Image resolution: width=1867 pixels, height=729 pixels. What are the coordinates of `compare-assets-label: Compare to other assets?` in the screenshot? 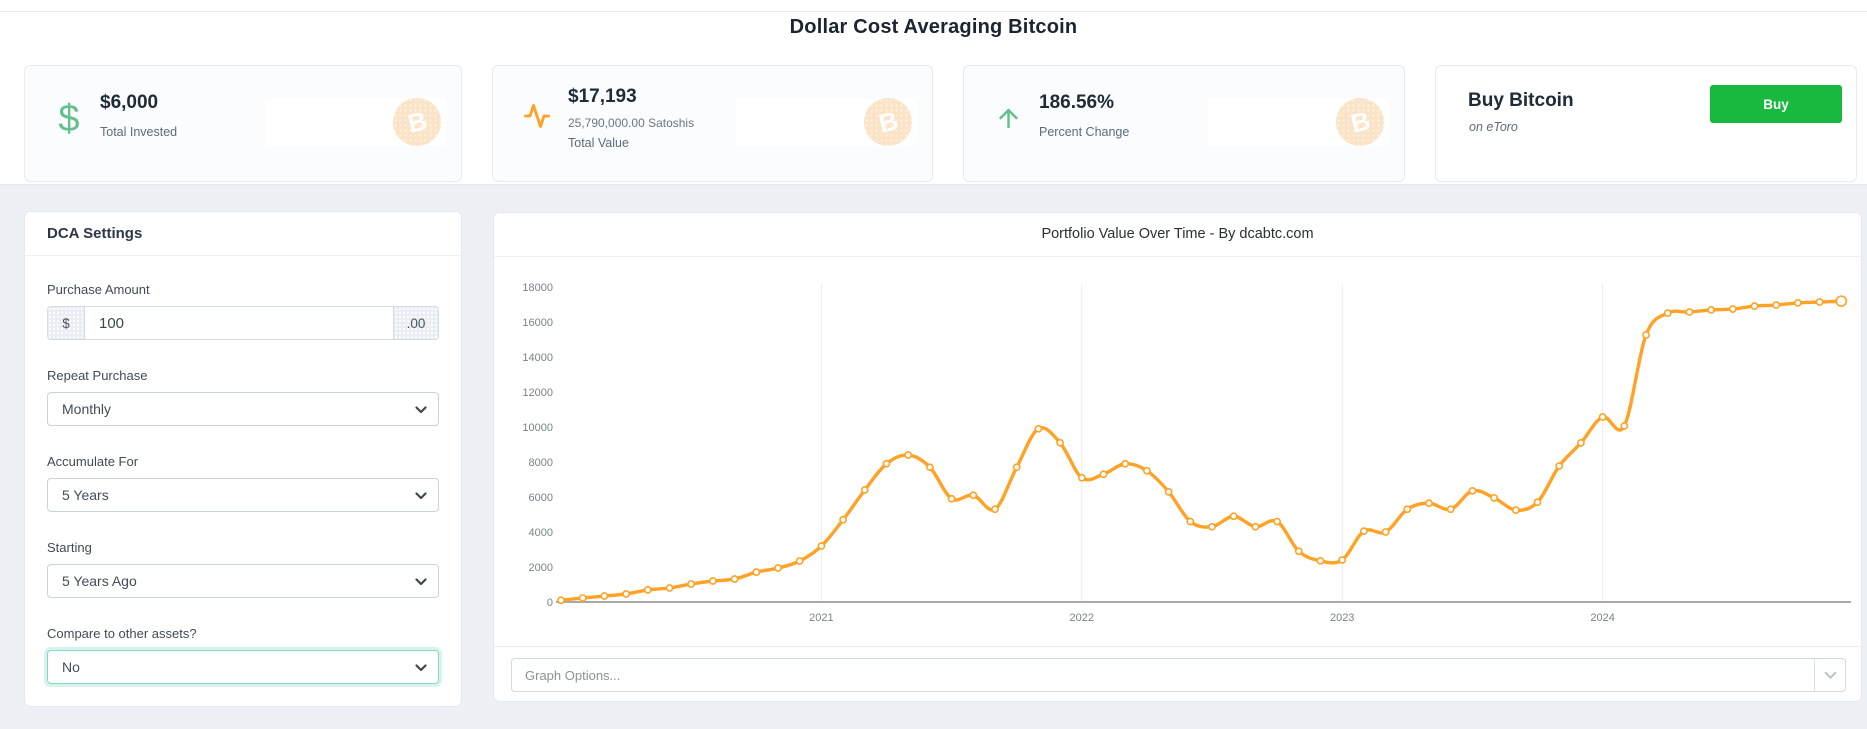 It's located at (122, 633).